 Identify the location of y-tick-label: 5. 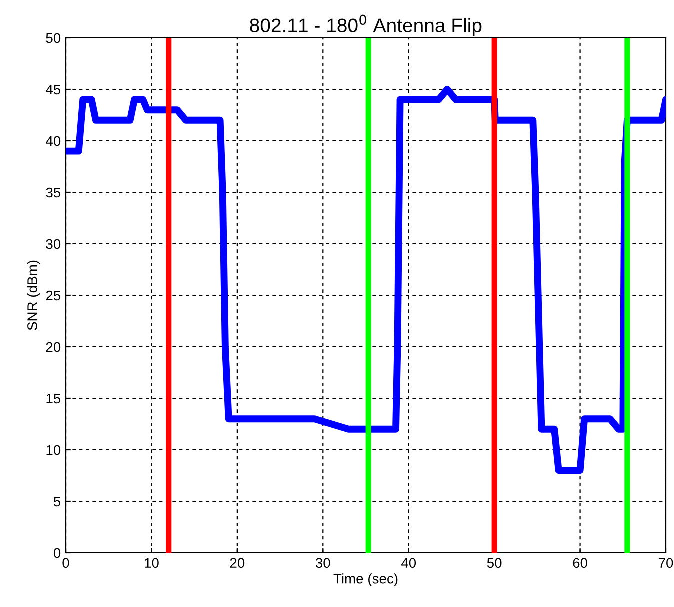
(57, 501).